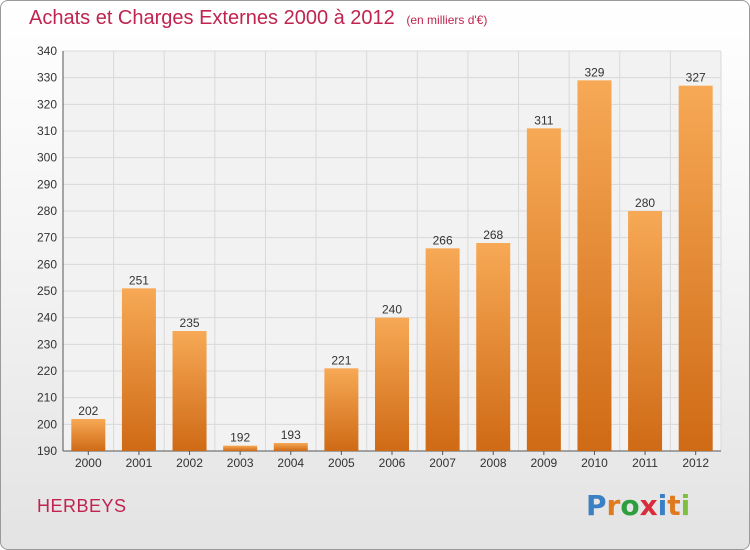  What do you see at coordinates (47, 78) in the screenshot?
I see `y-tick-label: 330` at bounding box center [47, 78].